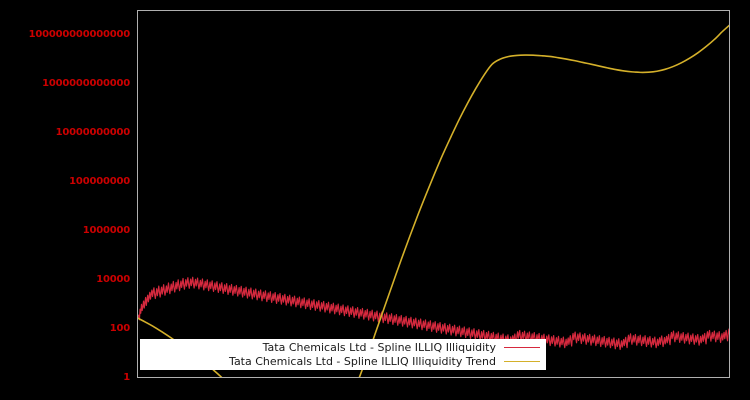 This screenshot has width=750, height=400. Describe the element at coordinates (433, 313) in the screenshot. I see `series-line-illiquidity` at that location.